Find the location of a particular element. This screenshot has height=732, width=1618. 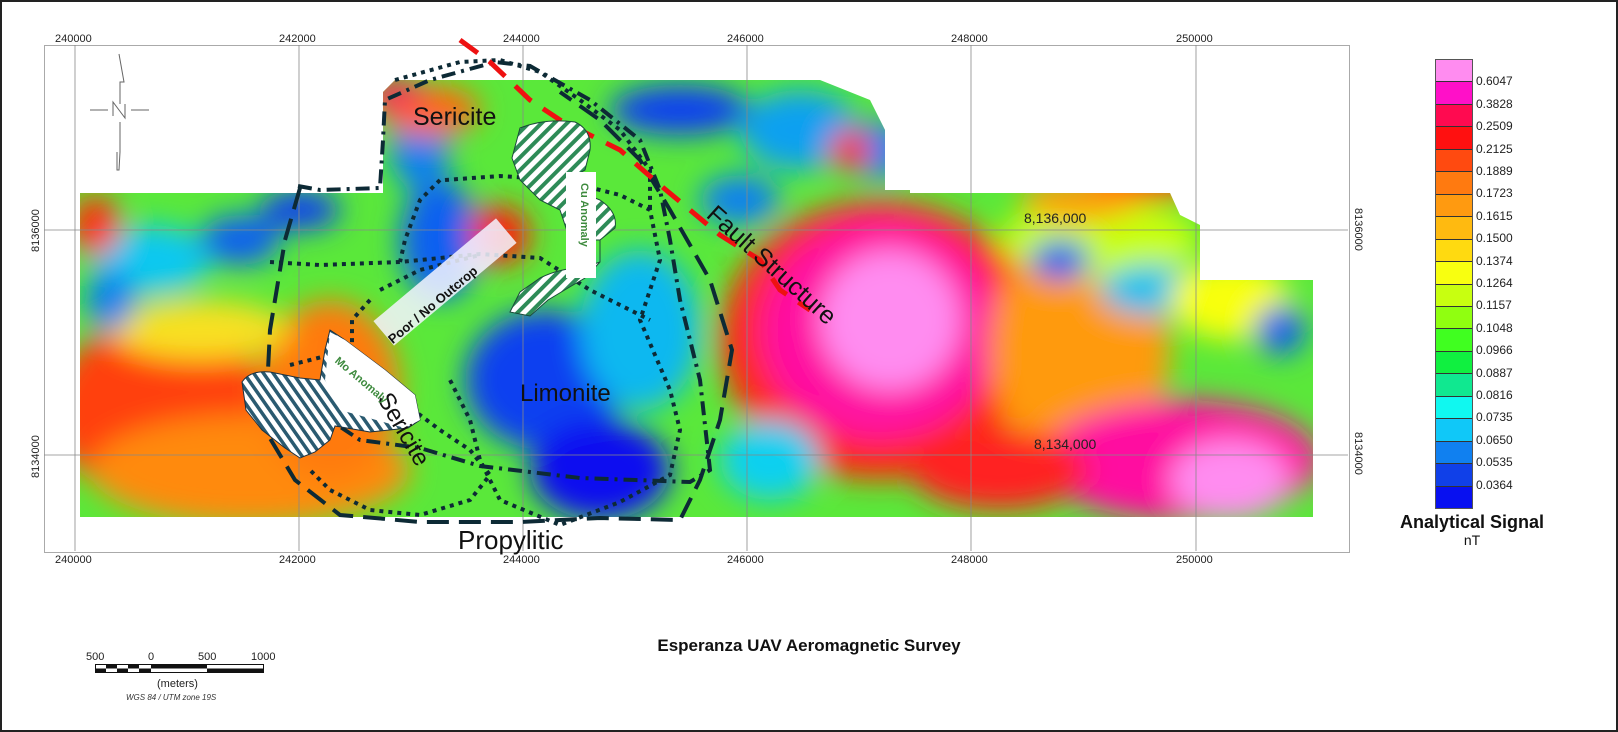

colorbar-label: 0.1264 is located at coordinates (1494, 283).